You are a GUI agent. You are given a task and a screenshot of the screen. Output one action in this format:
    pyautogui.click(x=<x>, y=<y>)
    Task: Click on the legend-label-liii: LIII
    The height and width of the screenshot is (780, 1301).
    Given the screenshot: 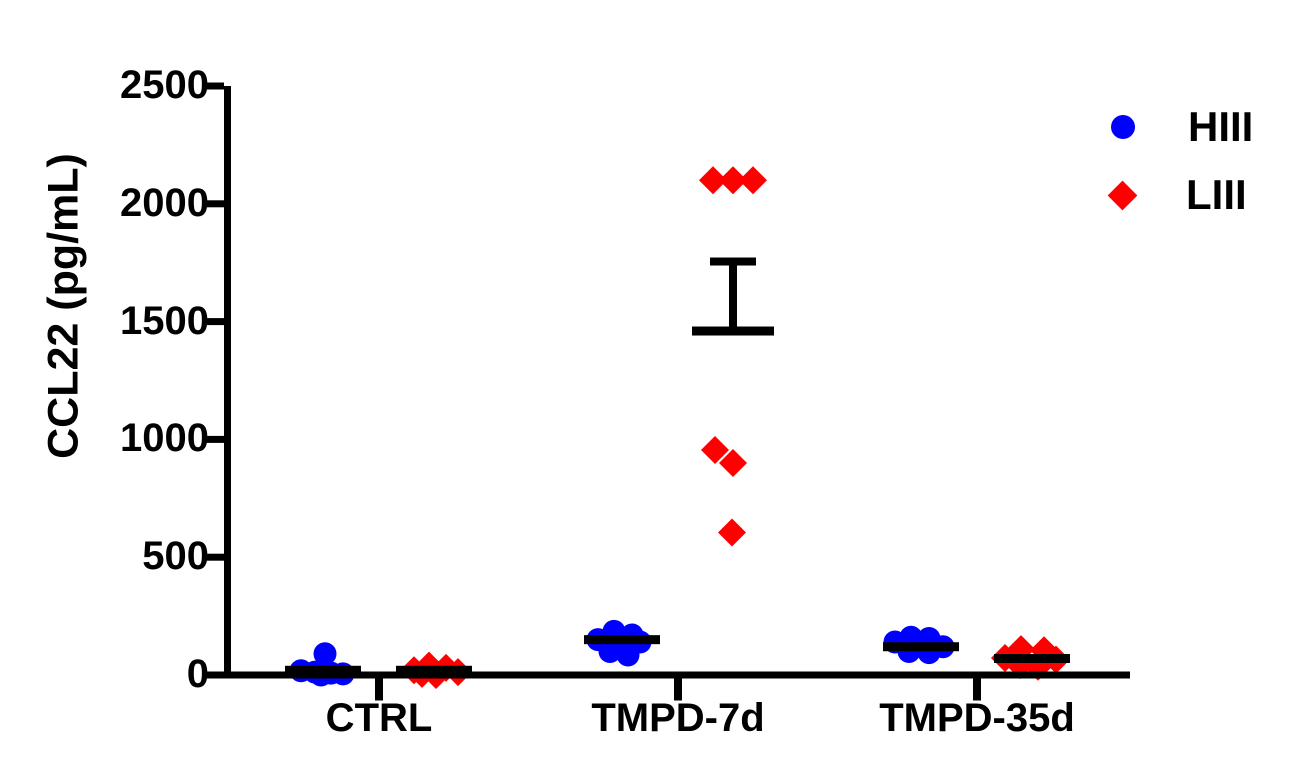 What is the action you would take?
    pyautogui.click(x=1216, y=194)
    